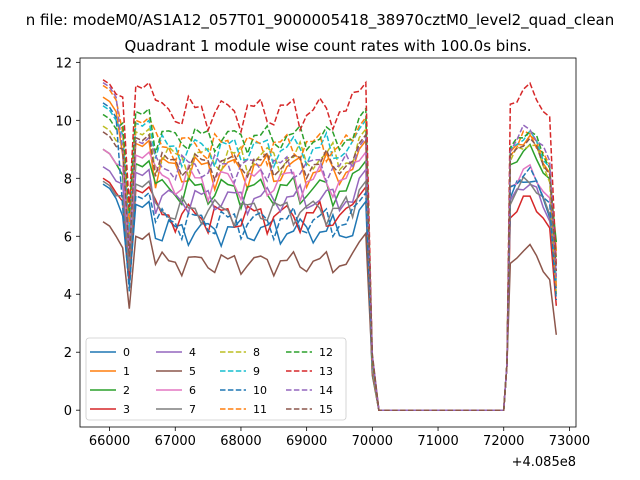 Image resolution: width=640 pixels, height=480 pixels. What do you see at coordinates (260, 409) in the screenshot?
I see `legend-label-11: 11` at bounding box center [260, 409].